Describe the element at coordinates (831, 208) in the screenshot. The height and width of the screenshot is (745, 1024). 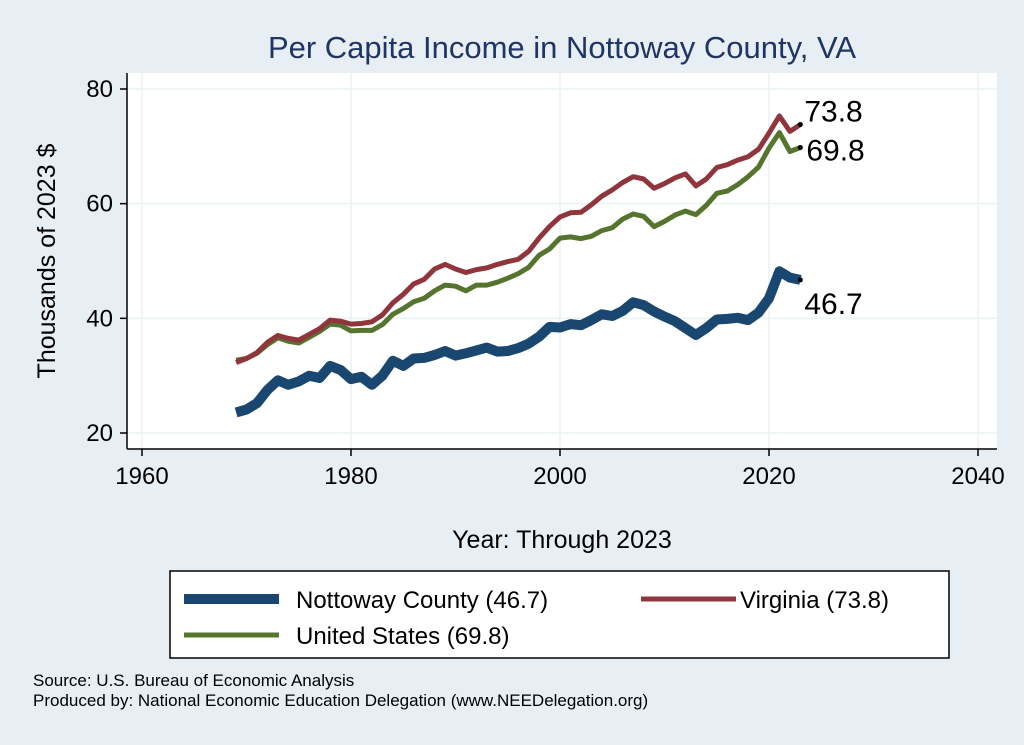
I see `end-labels: 46.7 73.8 69.8` at that location.